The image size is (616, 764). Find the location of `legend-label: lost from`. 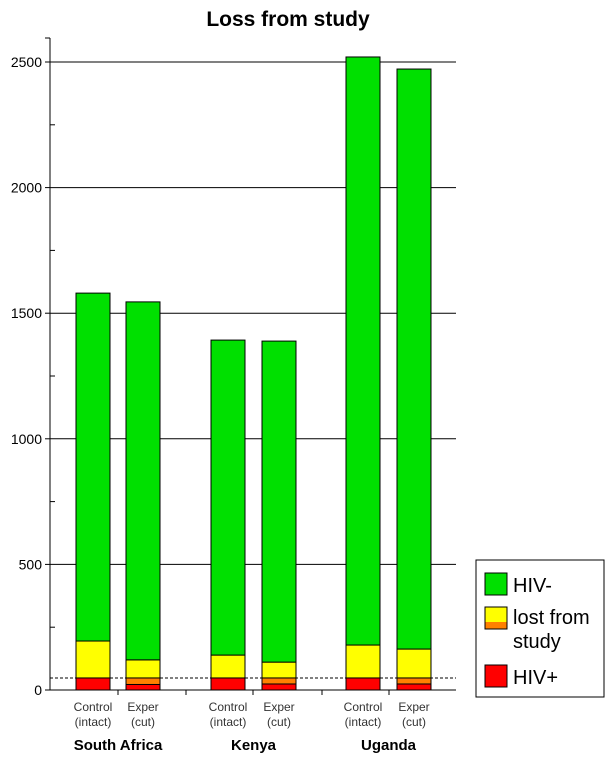

legend-label: lost from is located at coordinates (551, 618).